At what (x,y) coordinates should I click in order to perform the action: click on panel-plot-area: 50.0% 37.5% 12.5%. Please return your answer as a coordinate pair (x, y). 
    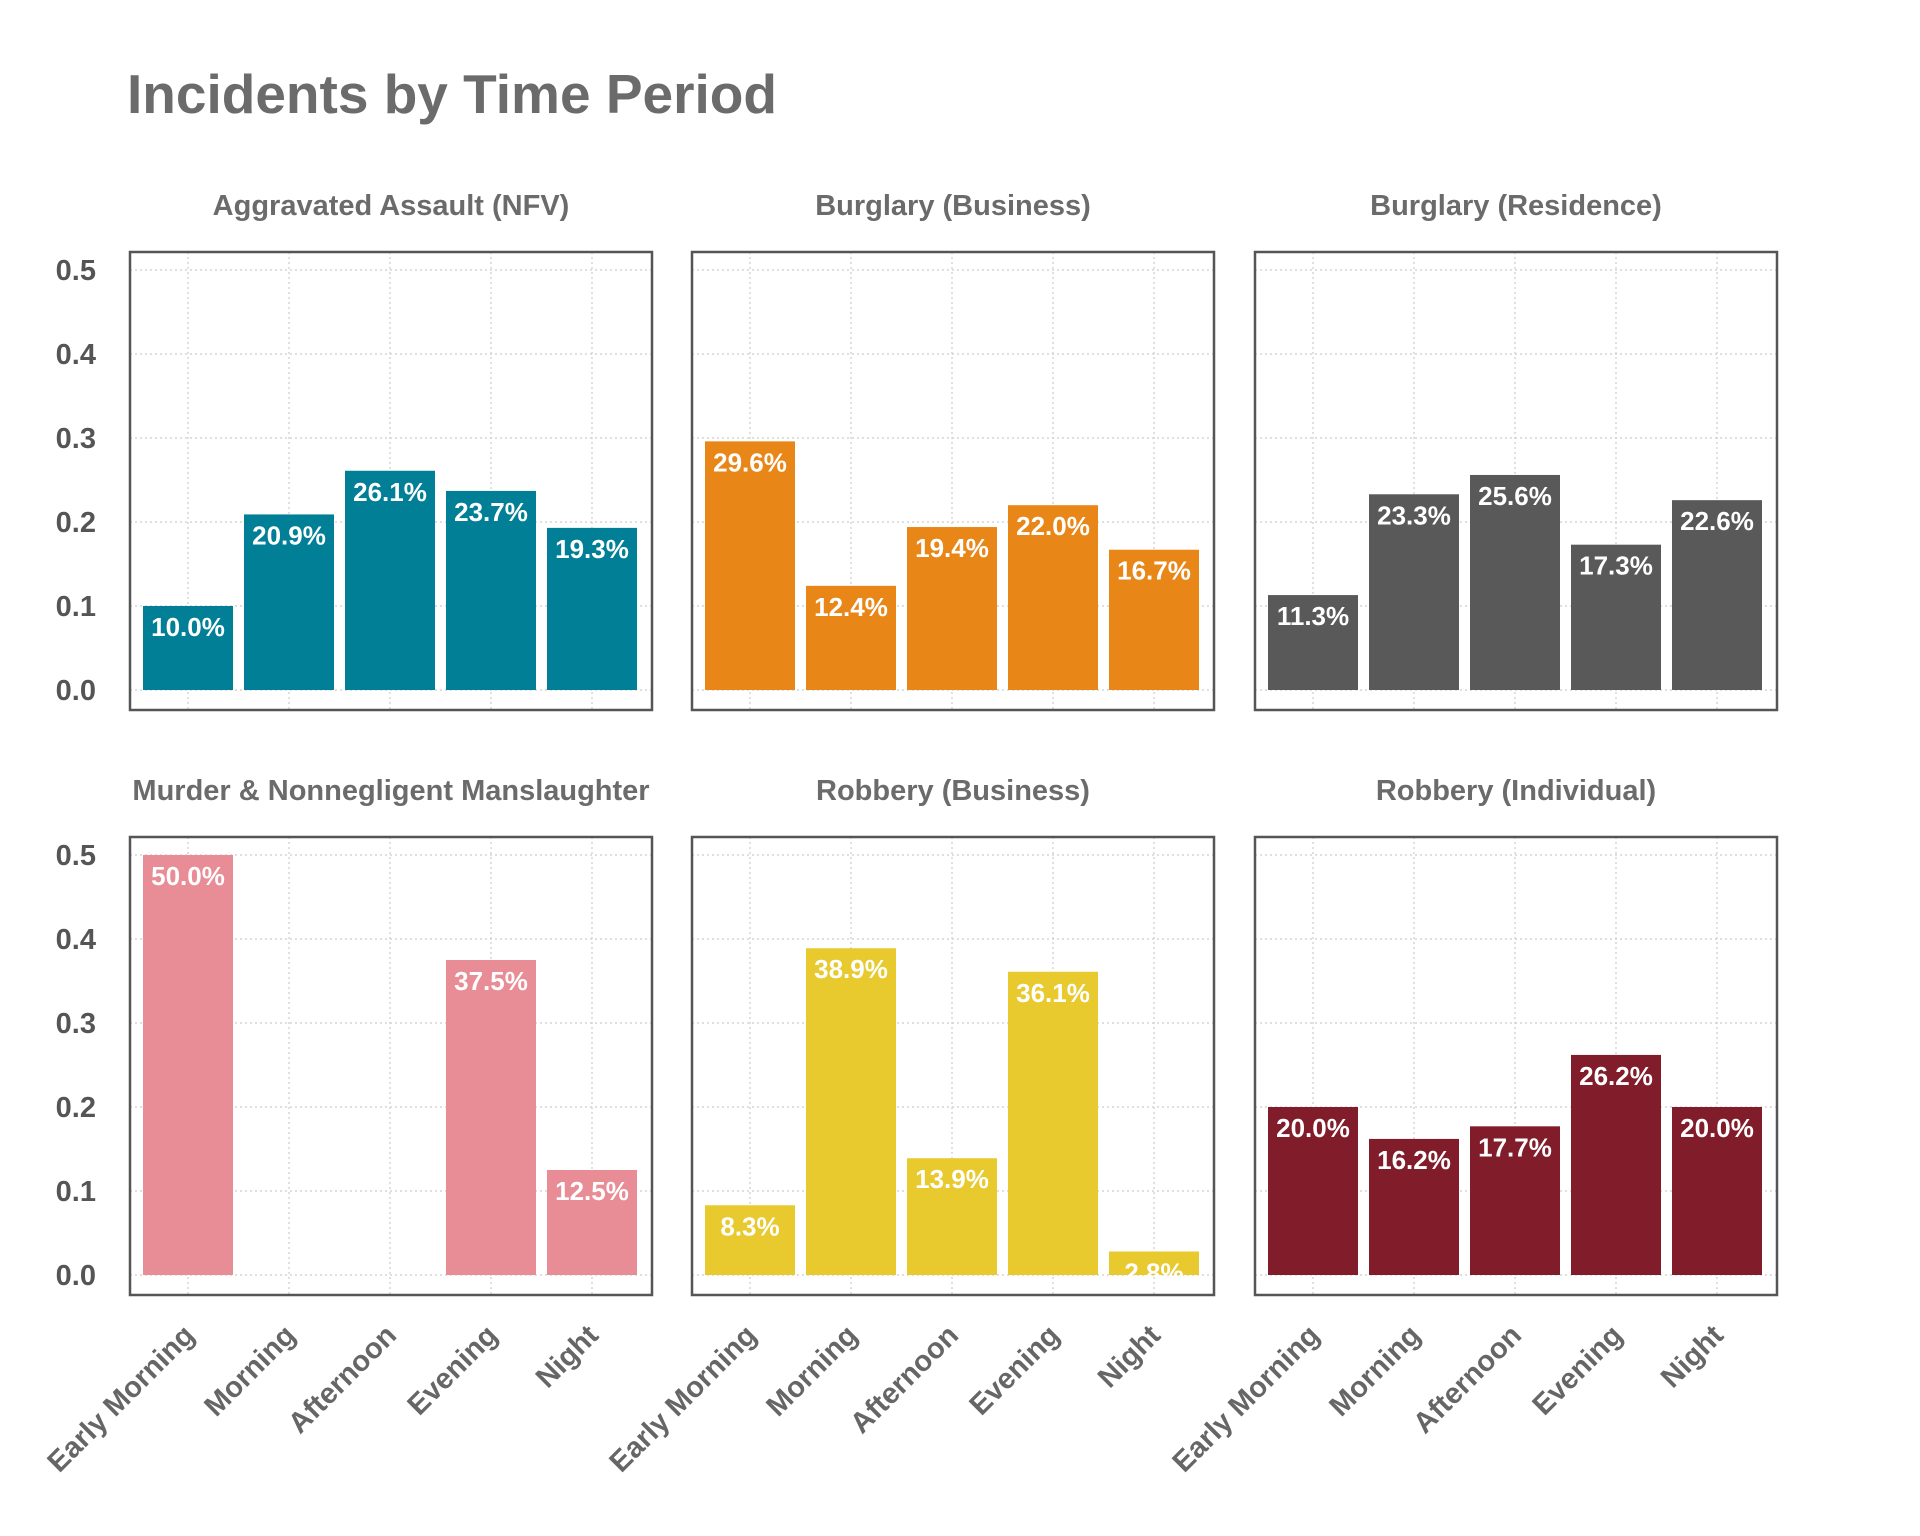
    Looking at the image, I should click on (391, 1066).